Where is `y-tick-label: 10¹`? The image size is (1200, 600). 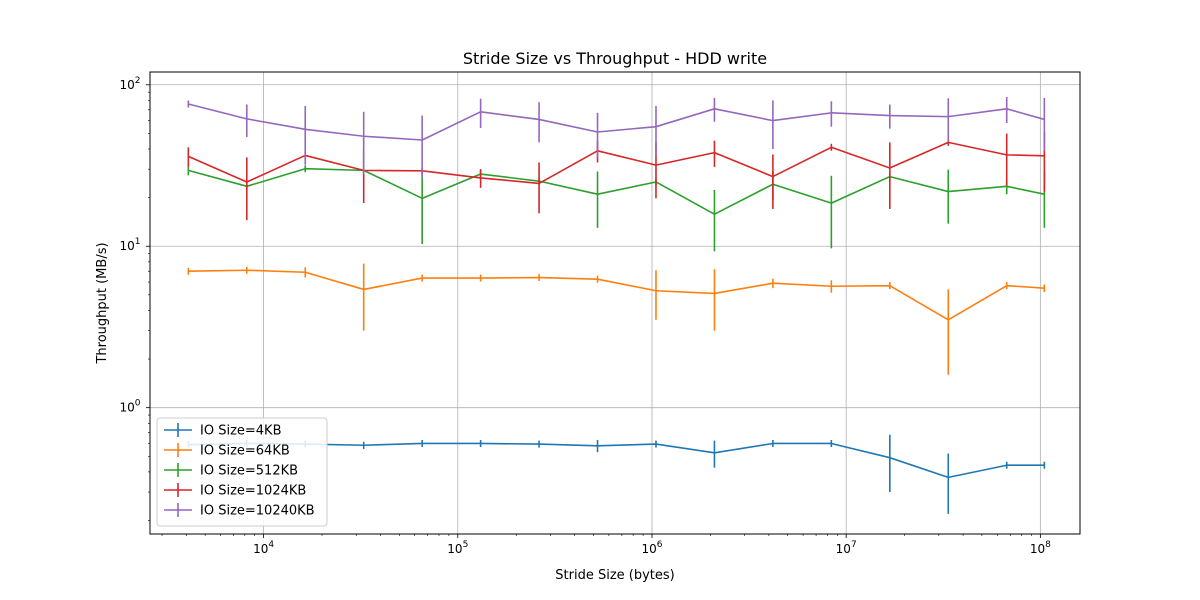
y-tick-label: 10¹ is located at coordinates (129, 245).